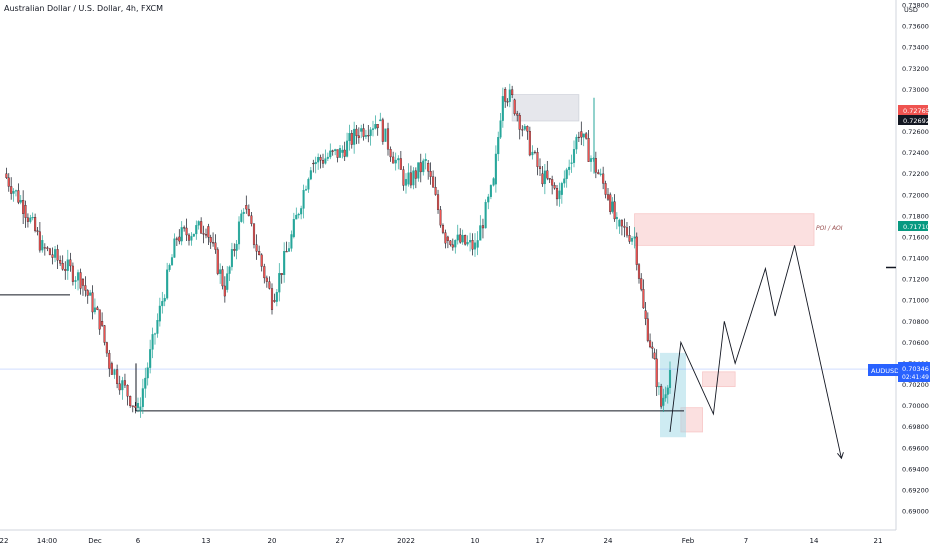 The height and width of the screenshot is (550, 932). I want to click on red-price-badge-label: 0.72765, so click(916, 111).